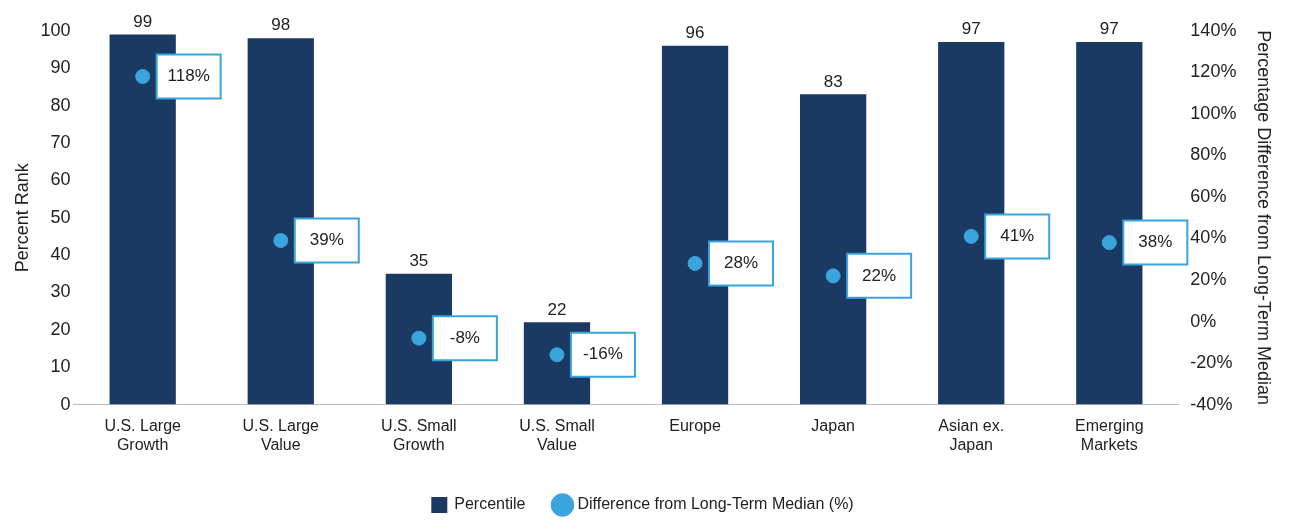 The image size is (1297, 531). I want to click on y-tick-label: 50, so click(60, 216).